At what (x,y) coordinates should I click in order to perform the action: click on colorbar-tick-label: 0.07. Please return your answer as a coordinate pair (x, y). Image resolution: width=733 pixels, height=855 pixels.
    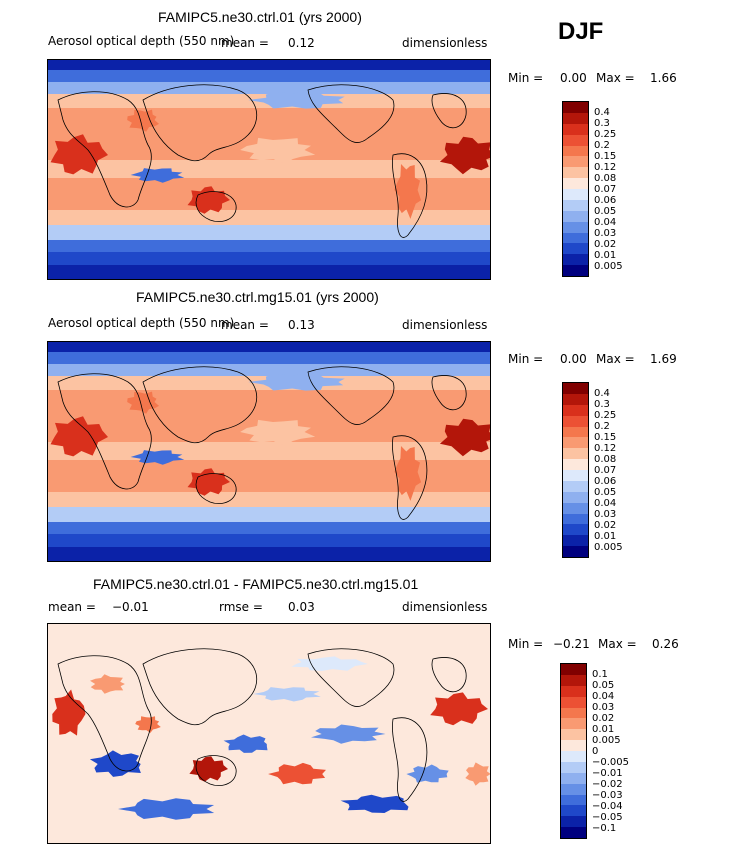
    Looking at the image, I should click on (605, 470).